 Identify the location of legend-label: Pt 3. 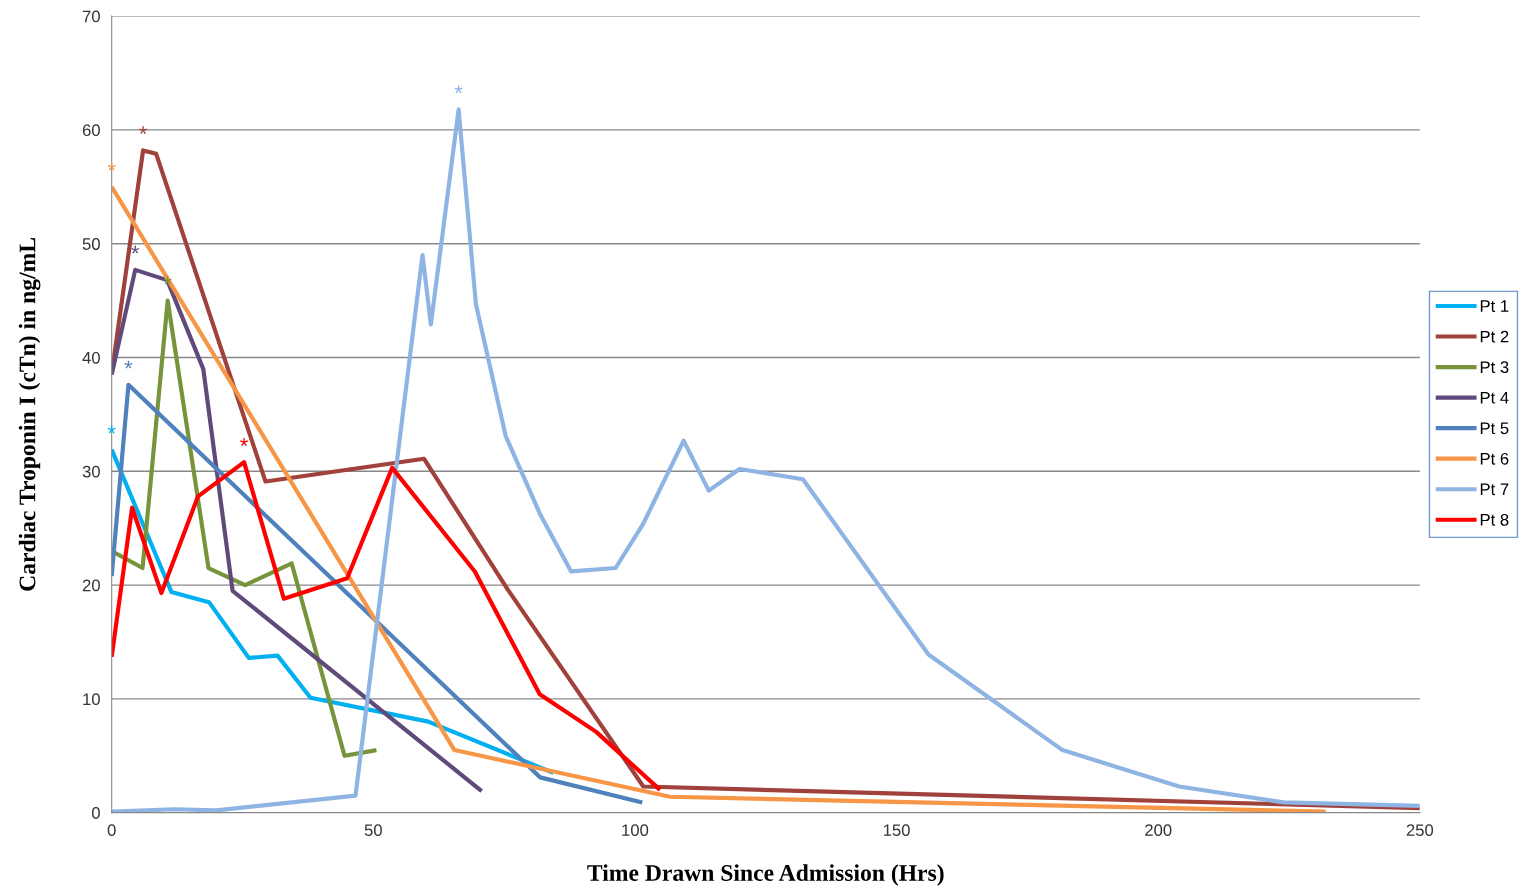
(1494, 367).